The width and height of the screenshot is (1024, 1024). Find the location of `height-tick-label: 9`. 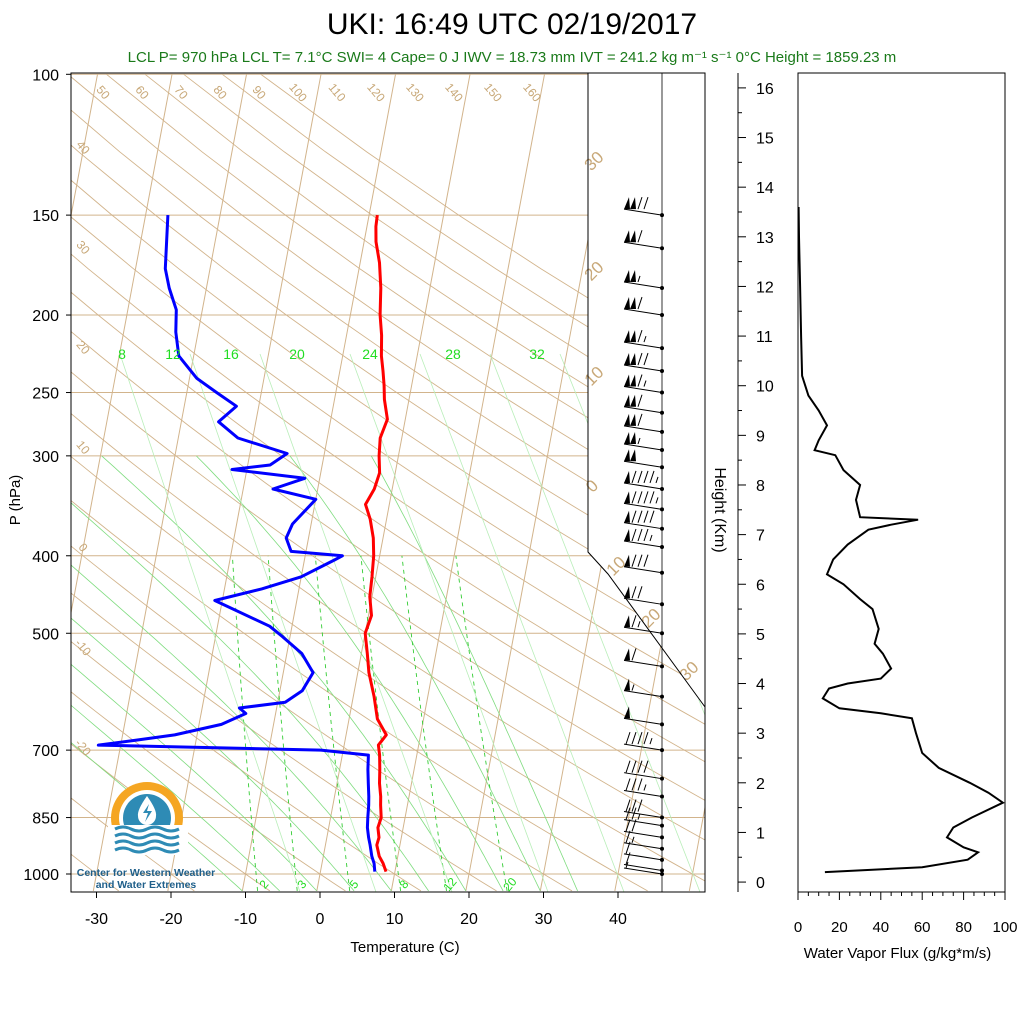

height-tick-label: 9 is located at coordinates (760, 436).